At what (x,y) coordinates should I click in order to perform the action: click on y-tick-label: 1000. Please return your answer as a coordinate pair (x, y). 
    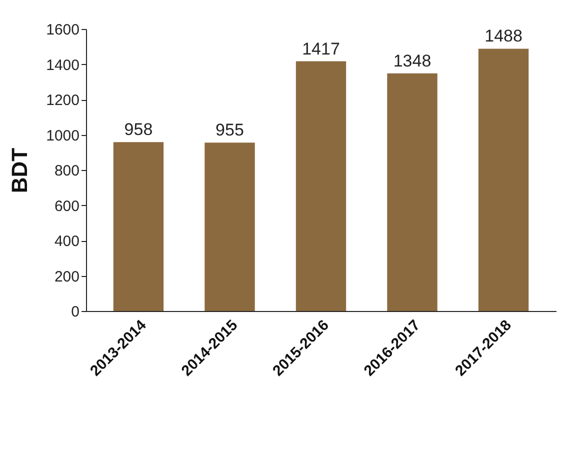
    Looking at the image, I should click on (63, 135).